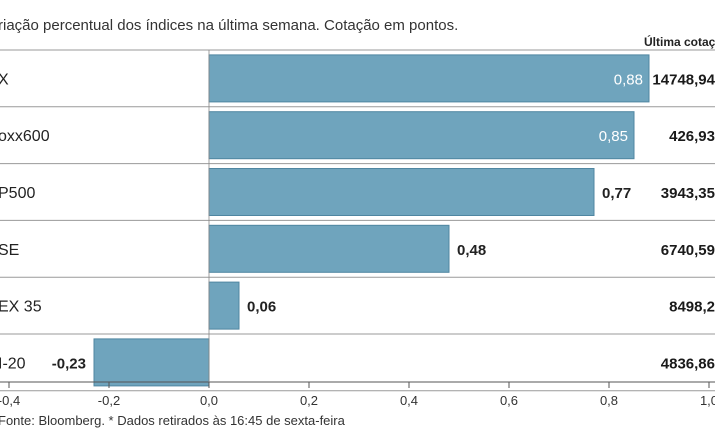  What do you see at coordinates (13, 363) in the screenshot?
I see `category-label: I-20` at bounding box center [13, 363].